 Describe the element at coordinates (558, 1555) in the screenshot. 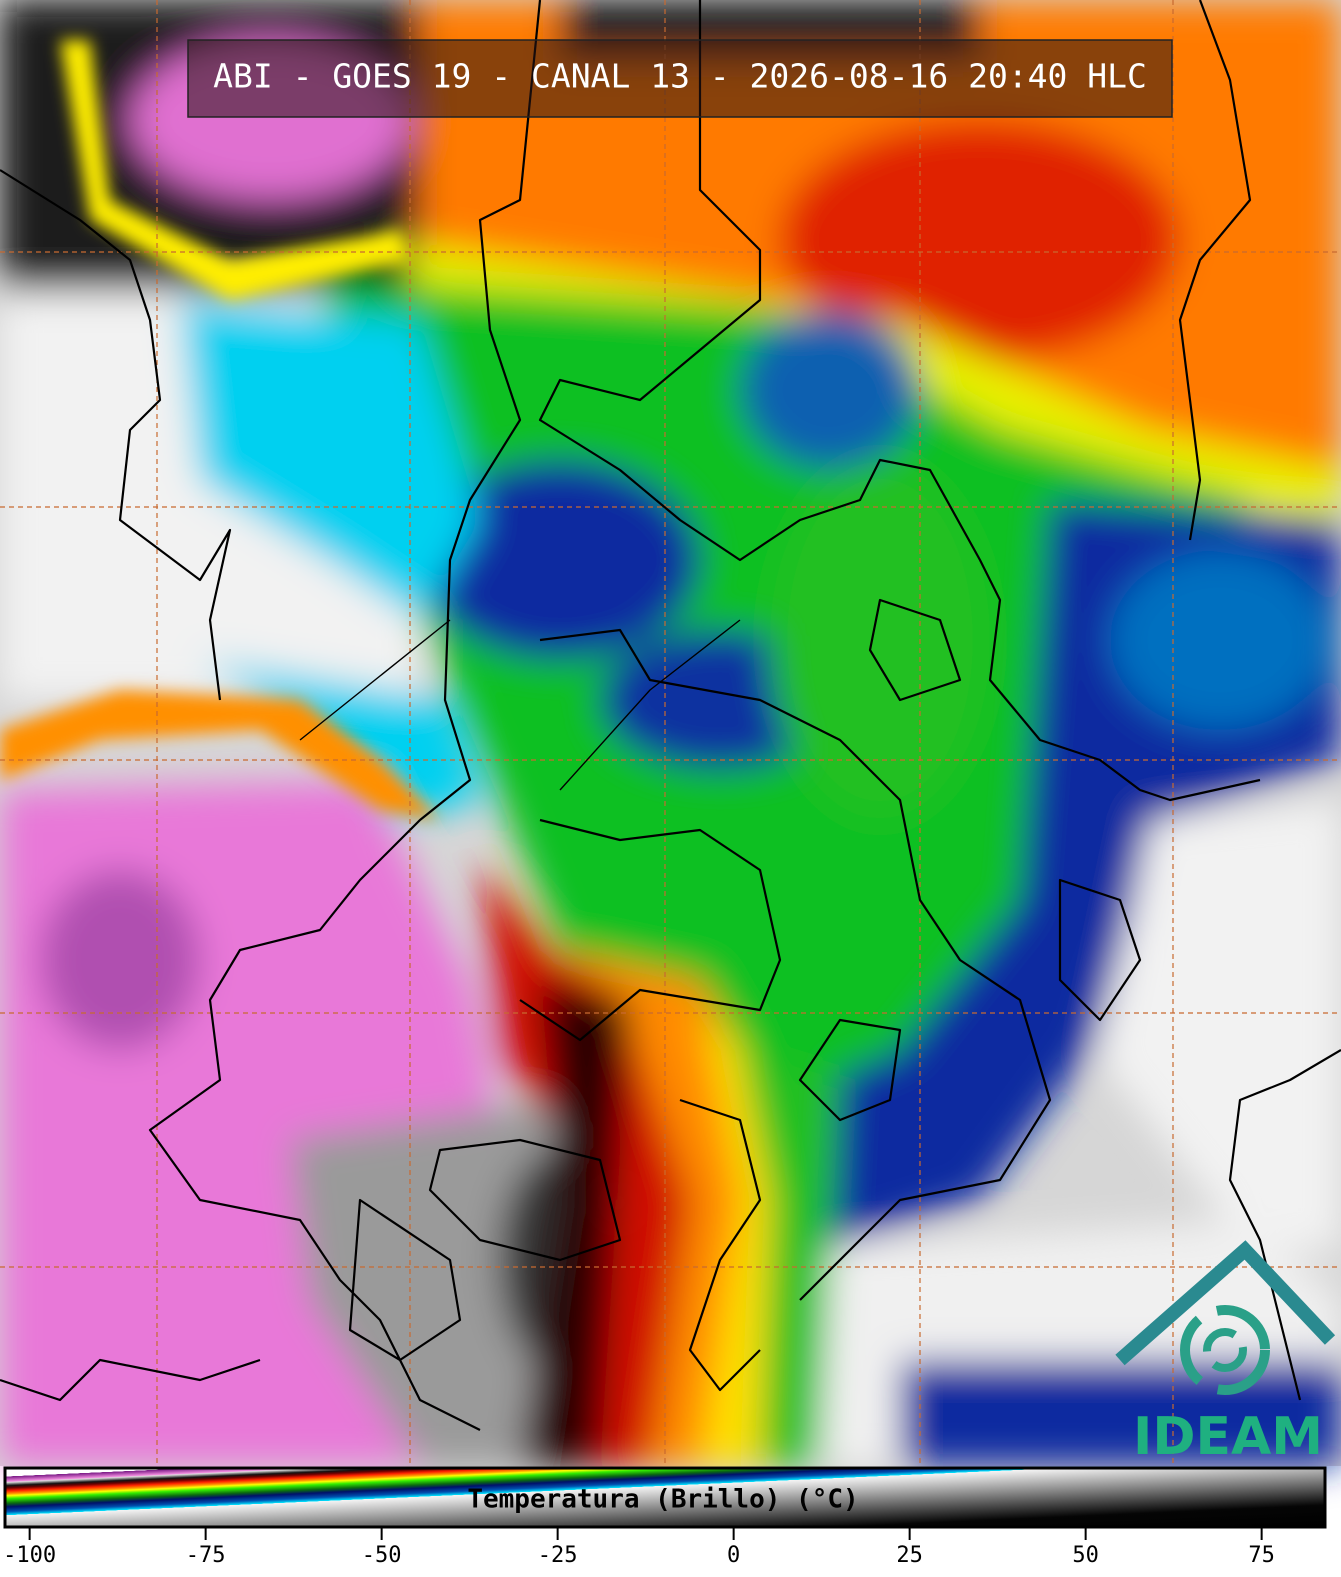

I see `tick-label: -25` at that location.